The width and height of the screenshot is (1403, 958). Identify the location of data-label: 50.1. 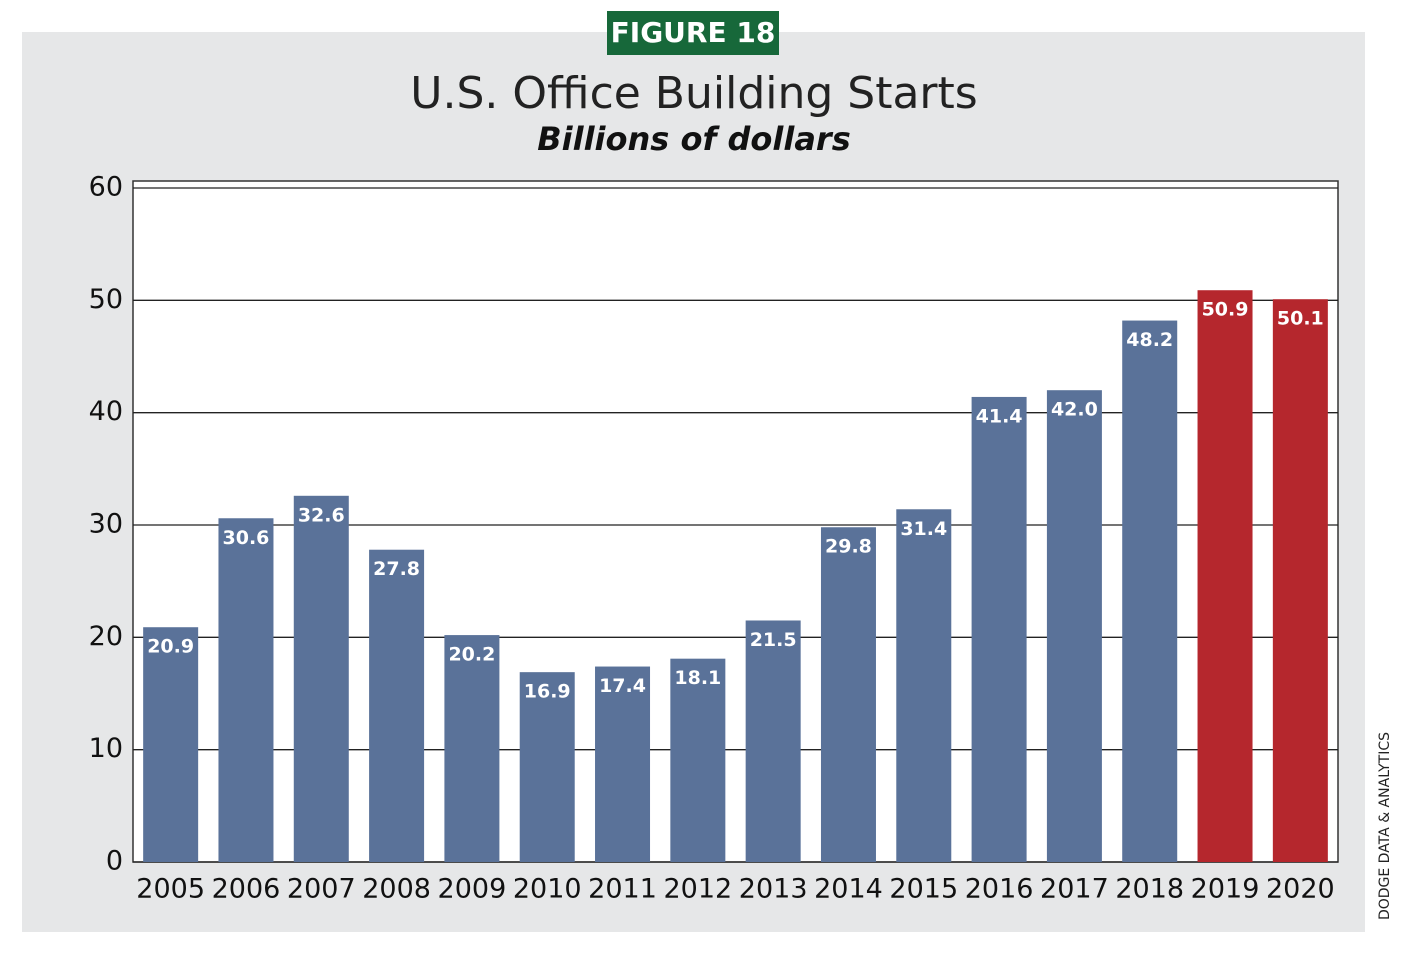
(1300, 319).